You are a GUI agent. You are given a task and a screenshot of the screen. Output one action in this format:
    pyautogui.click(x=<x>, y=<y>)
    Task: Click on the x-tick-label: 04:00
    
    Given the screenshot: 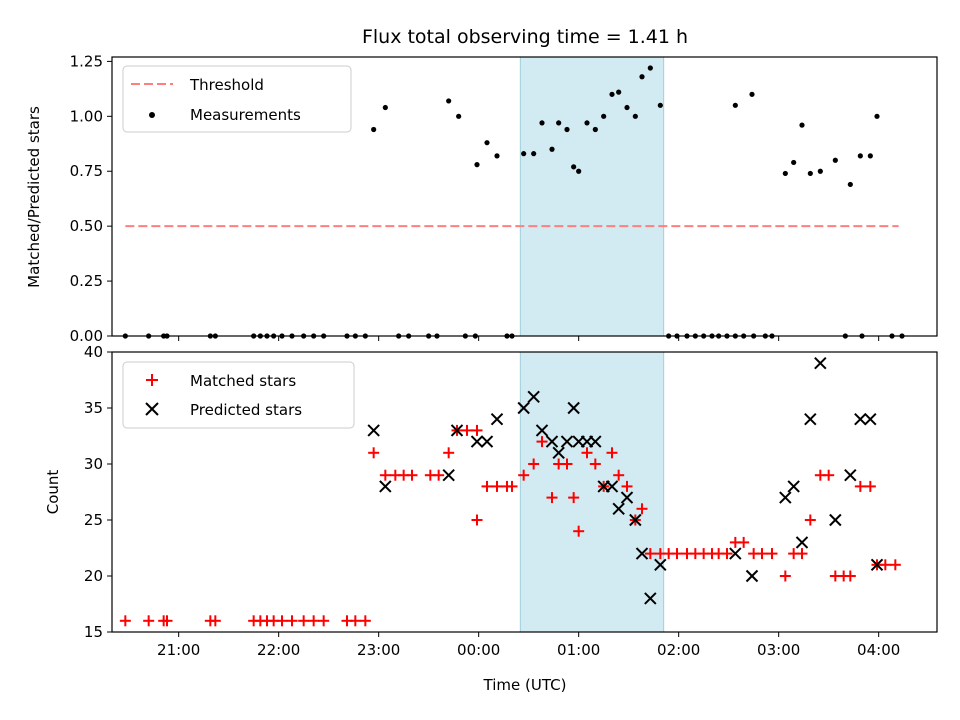 What is the action you would take?
    pyautogui.click(x=878, y=650)
    